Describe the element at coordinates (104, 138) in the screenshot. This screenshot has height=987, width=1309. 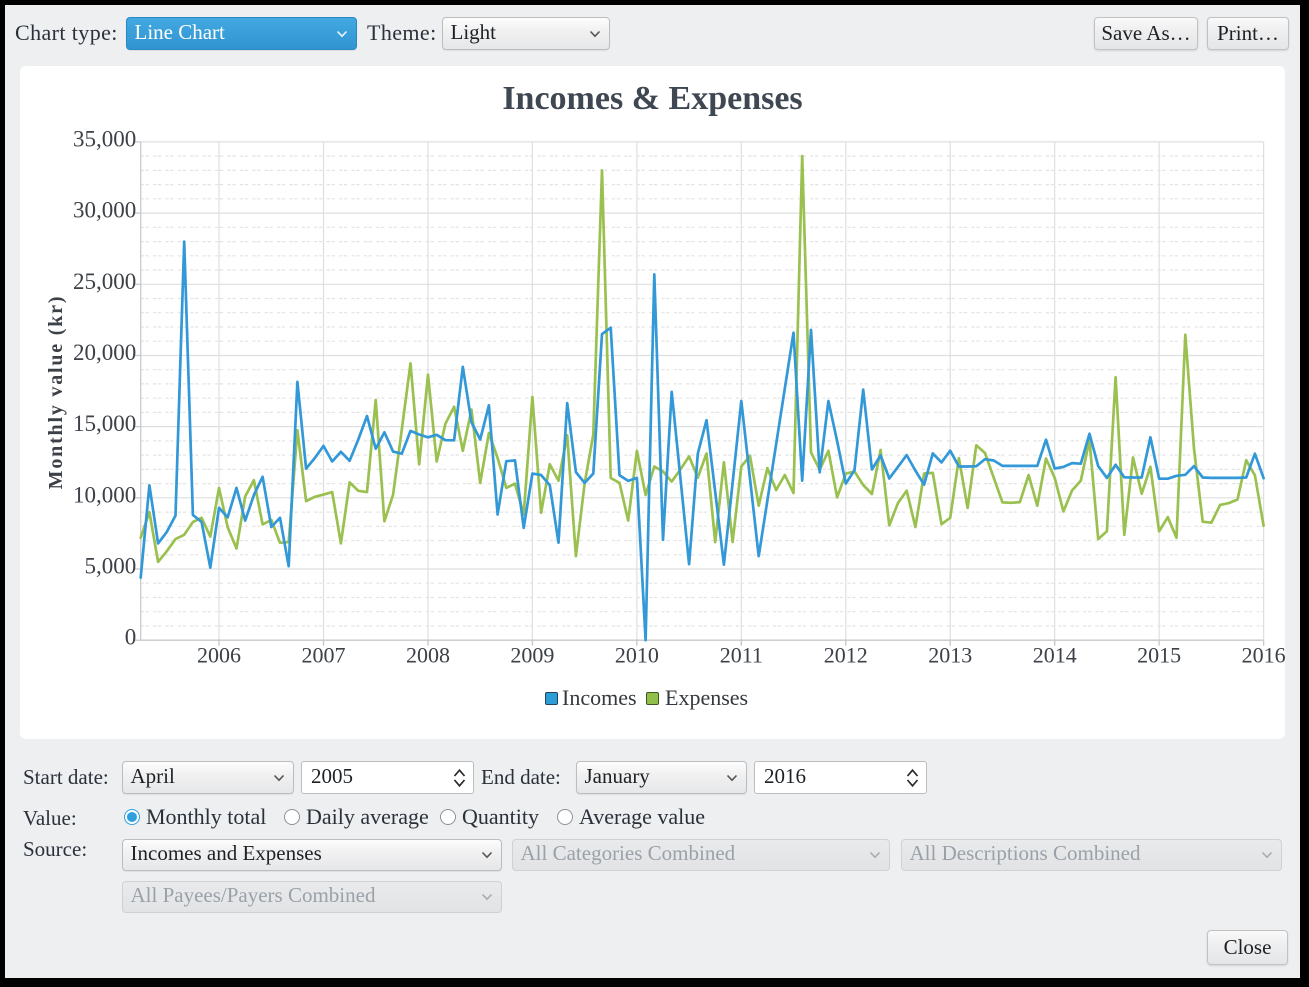
I see `svg-text: 35,000` at that location.